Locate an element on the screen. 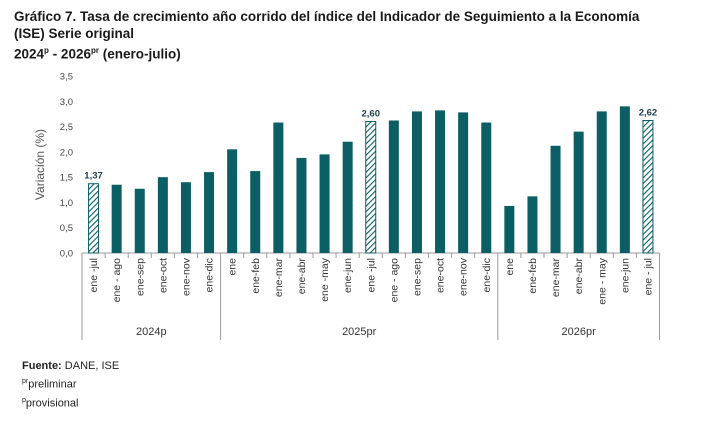 The image size is (715, 445). group-label: 2026pr is located at coordinates (579, 332).